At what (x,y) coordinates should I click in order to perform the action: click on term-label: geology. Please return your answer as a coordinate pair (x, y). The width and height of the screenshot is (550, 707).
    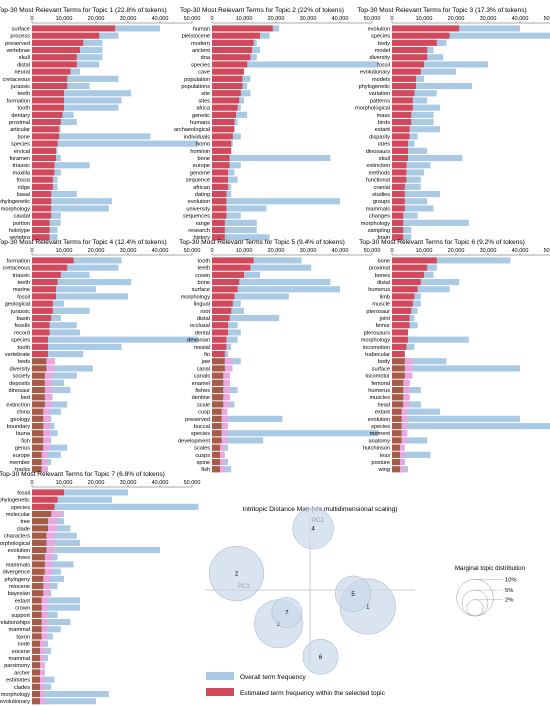
    Looking at the image, I should click on (20, 420).